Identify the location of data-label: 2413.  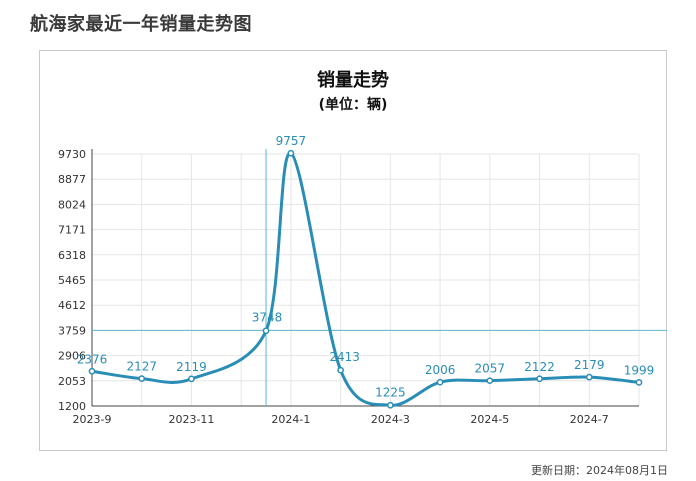
(344, 357).